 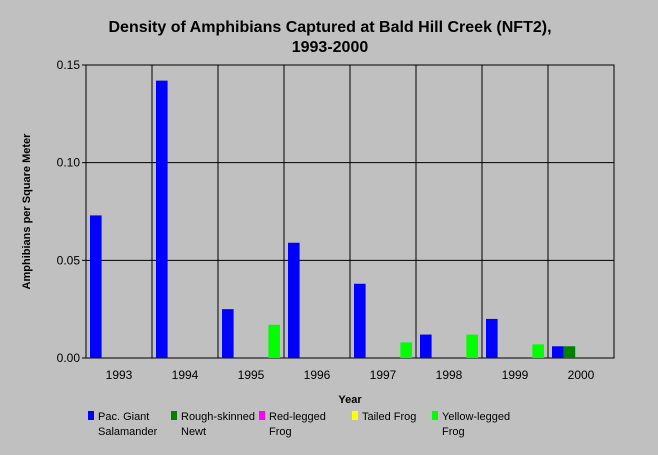 What do you see at coordinates (350, 400) in the screenshot?
I see `x-axis-title: Year` at bounding box center [350, 400].